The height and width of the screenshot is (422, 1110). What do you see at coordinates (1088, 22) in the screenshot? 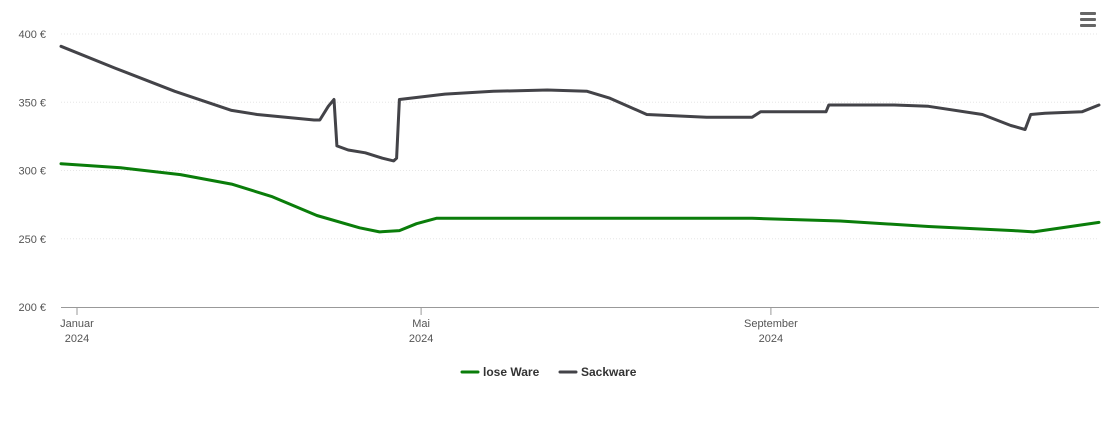
I see `hamburger-menu-icon` at bounding box center [1088, 22].